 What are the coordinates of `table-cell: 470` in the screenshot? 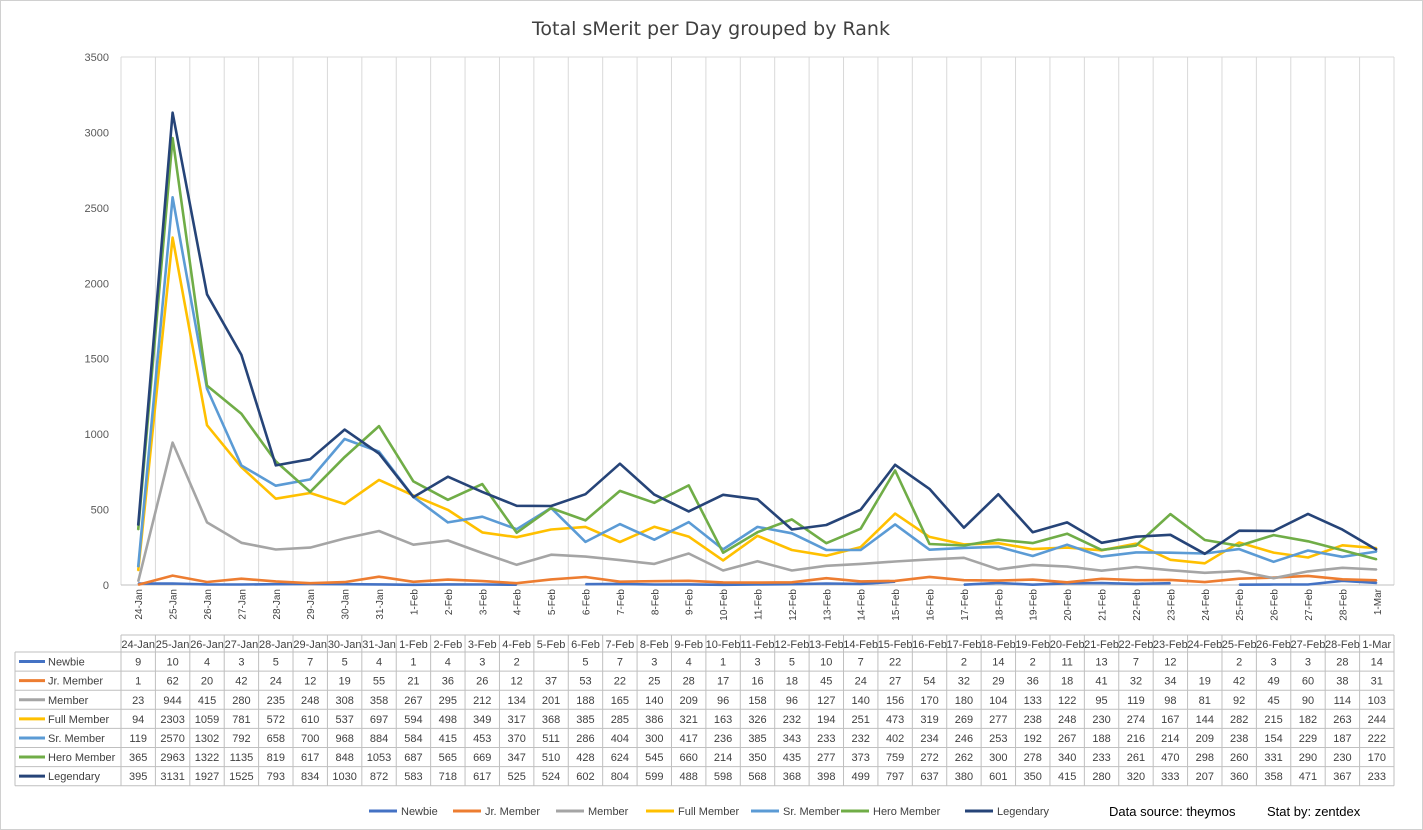 It's located at (1170, 758).